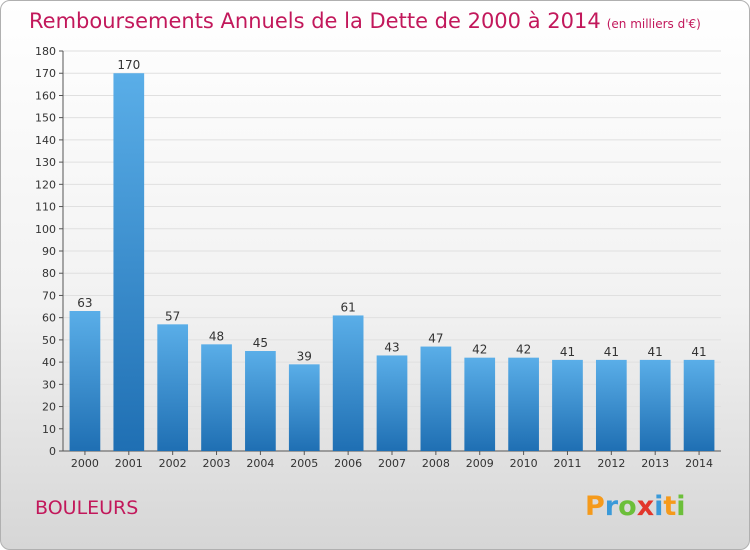 This screenshot has height=550, width=750. I want to click on x-tick-label: 2004, so click(260, 463).